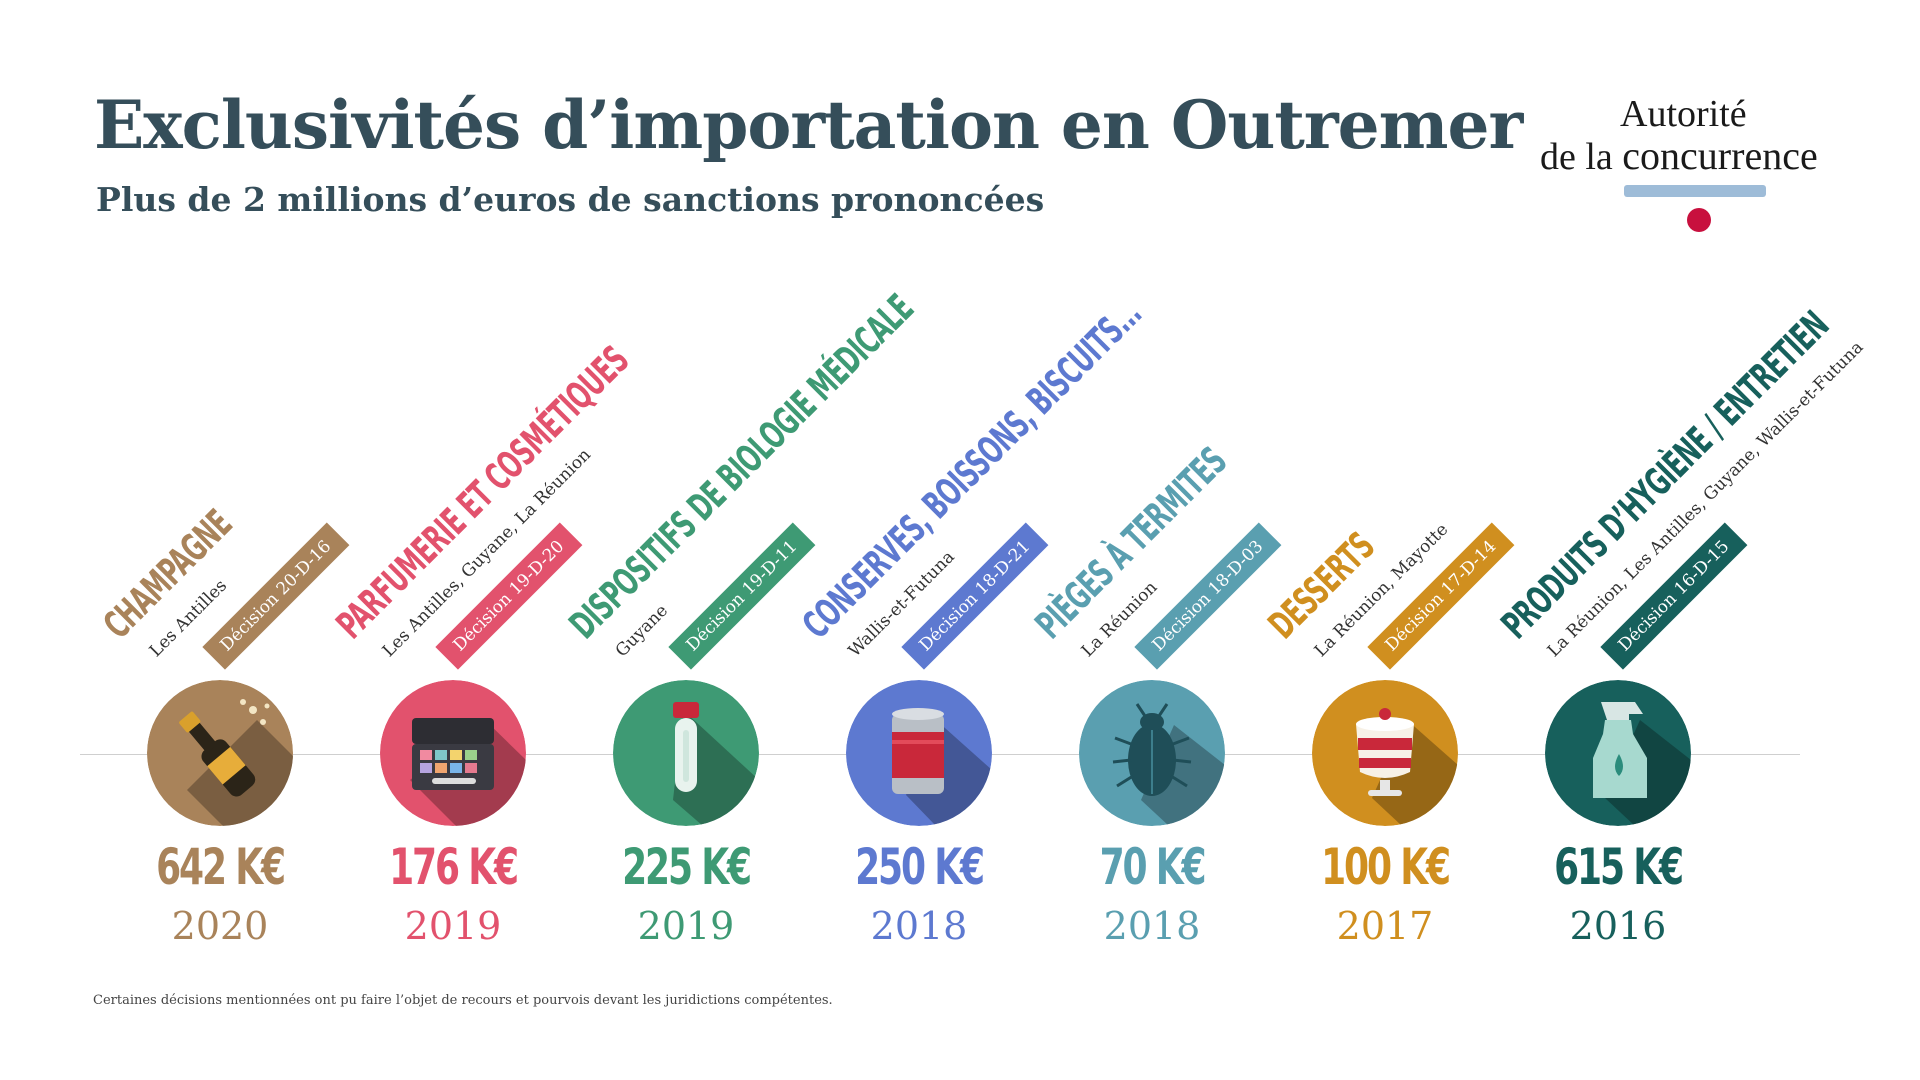 The height and width of the screenshot is (1080, 1920). Describe the element at coordinates (1576, 157) in the screenshot. I see `logo-line2-small: de la` at that location.